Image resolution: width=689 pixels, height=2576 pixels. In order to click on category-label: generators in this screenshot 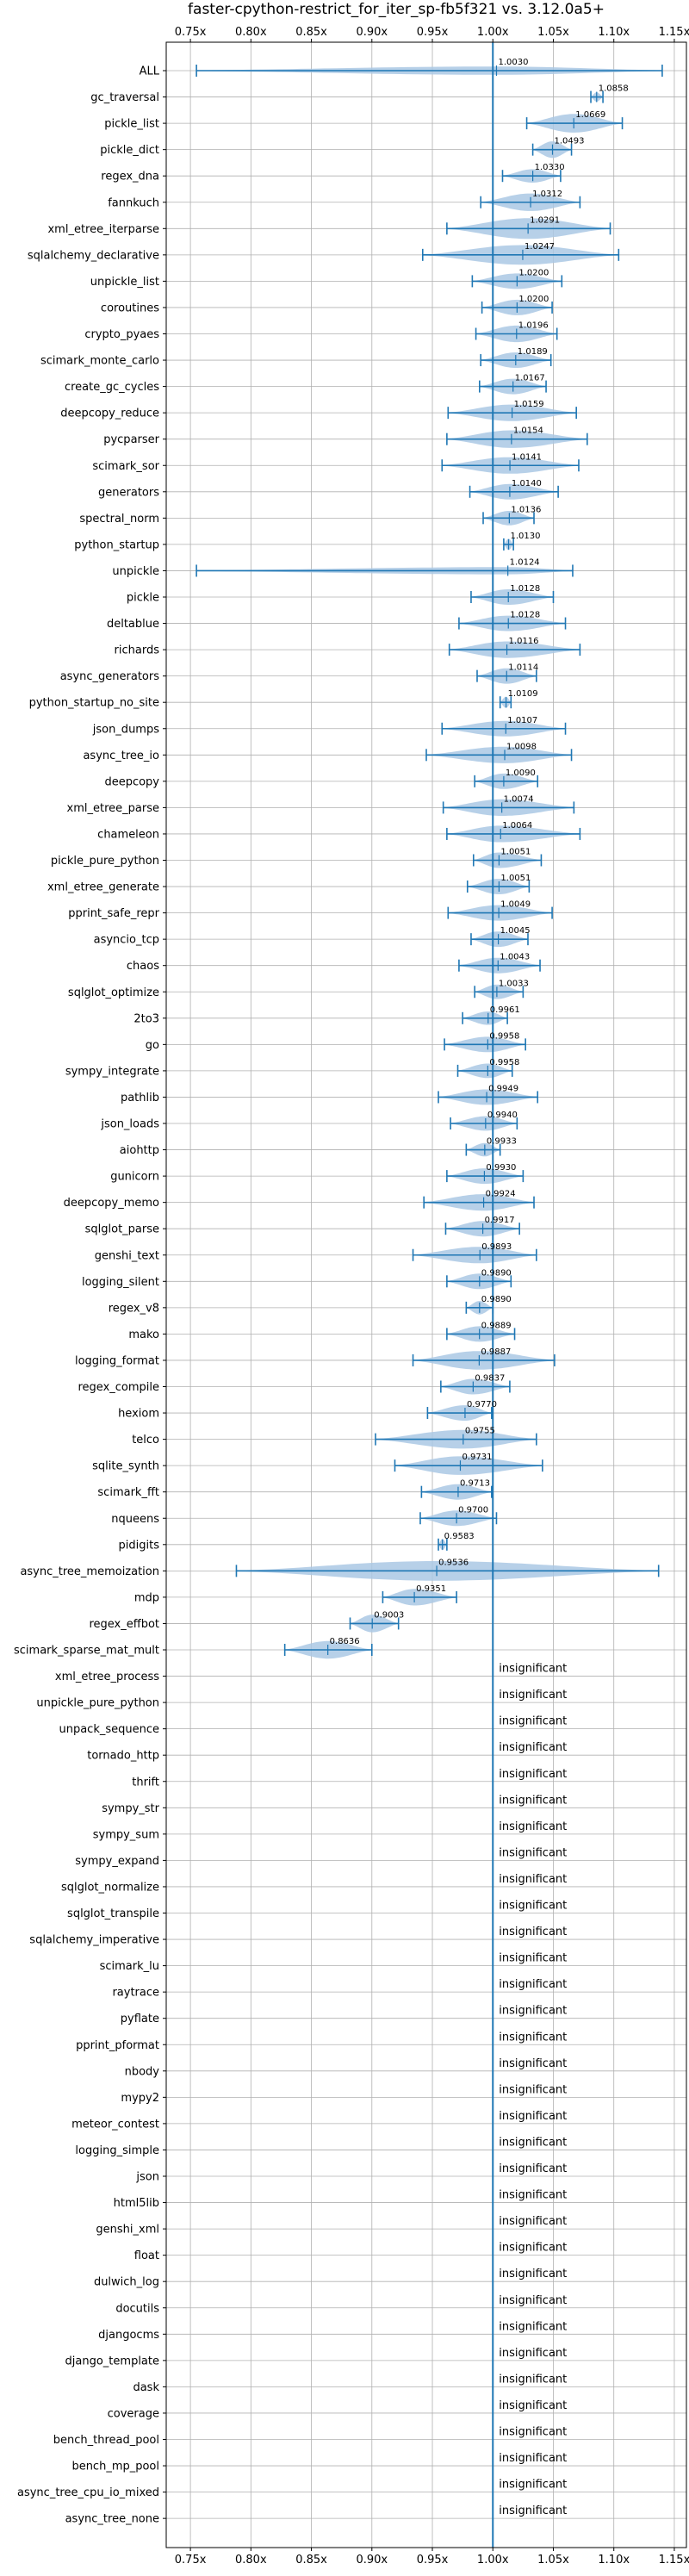, I will do `click(128, 493)`.